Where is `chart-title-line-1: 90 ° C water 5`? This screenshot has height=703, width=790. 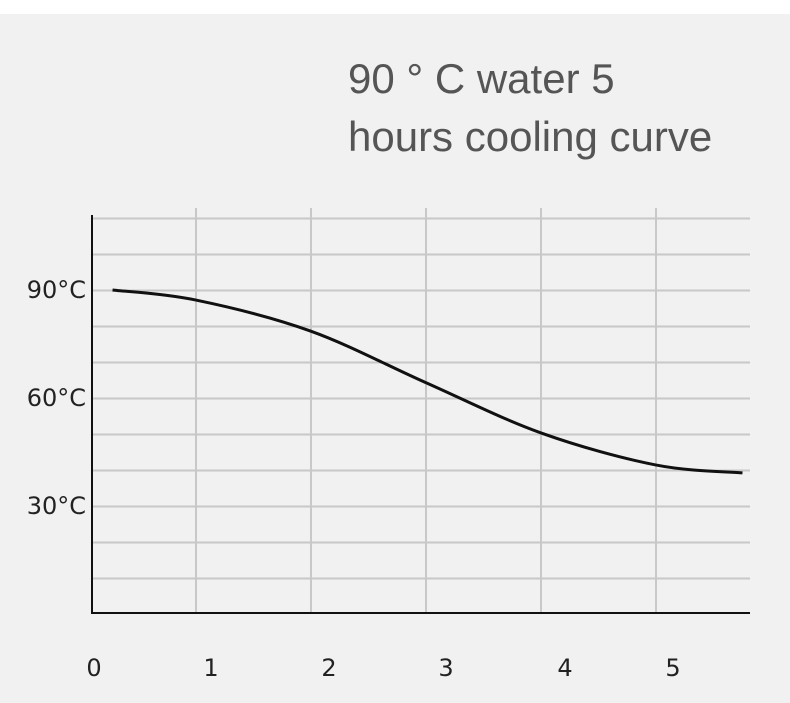
chart-title-line-1: 90 ° C water 5 is located at coordinates (481, 78).